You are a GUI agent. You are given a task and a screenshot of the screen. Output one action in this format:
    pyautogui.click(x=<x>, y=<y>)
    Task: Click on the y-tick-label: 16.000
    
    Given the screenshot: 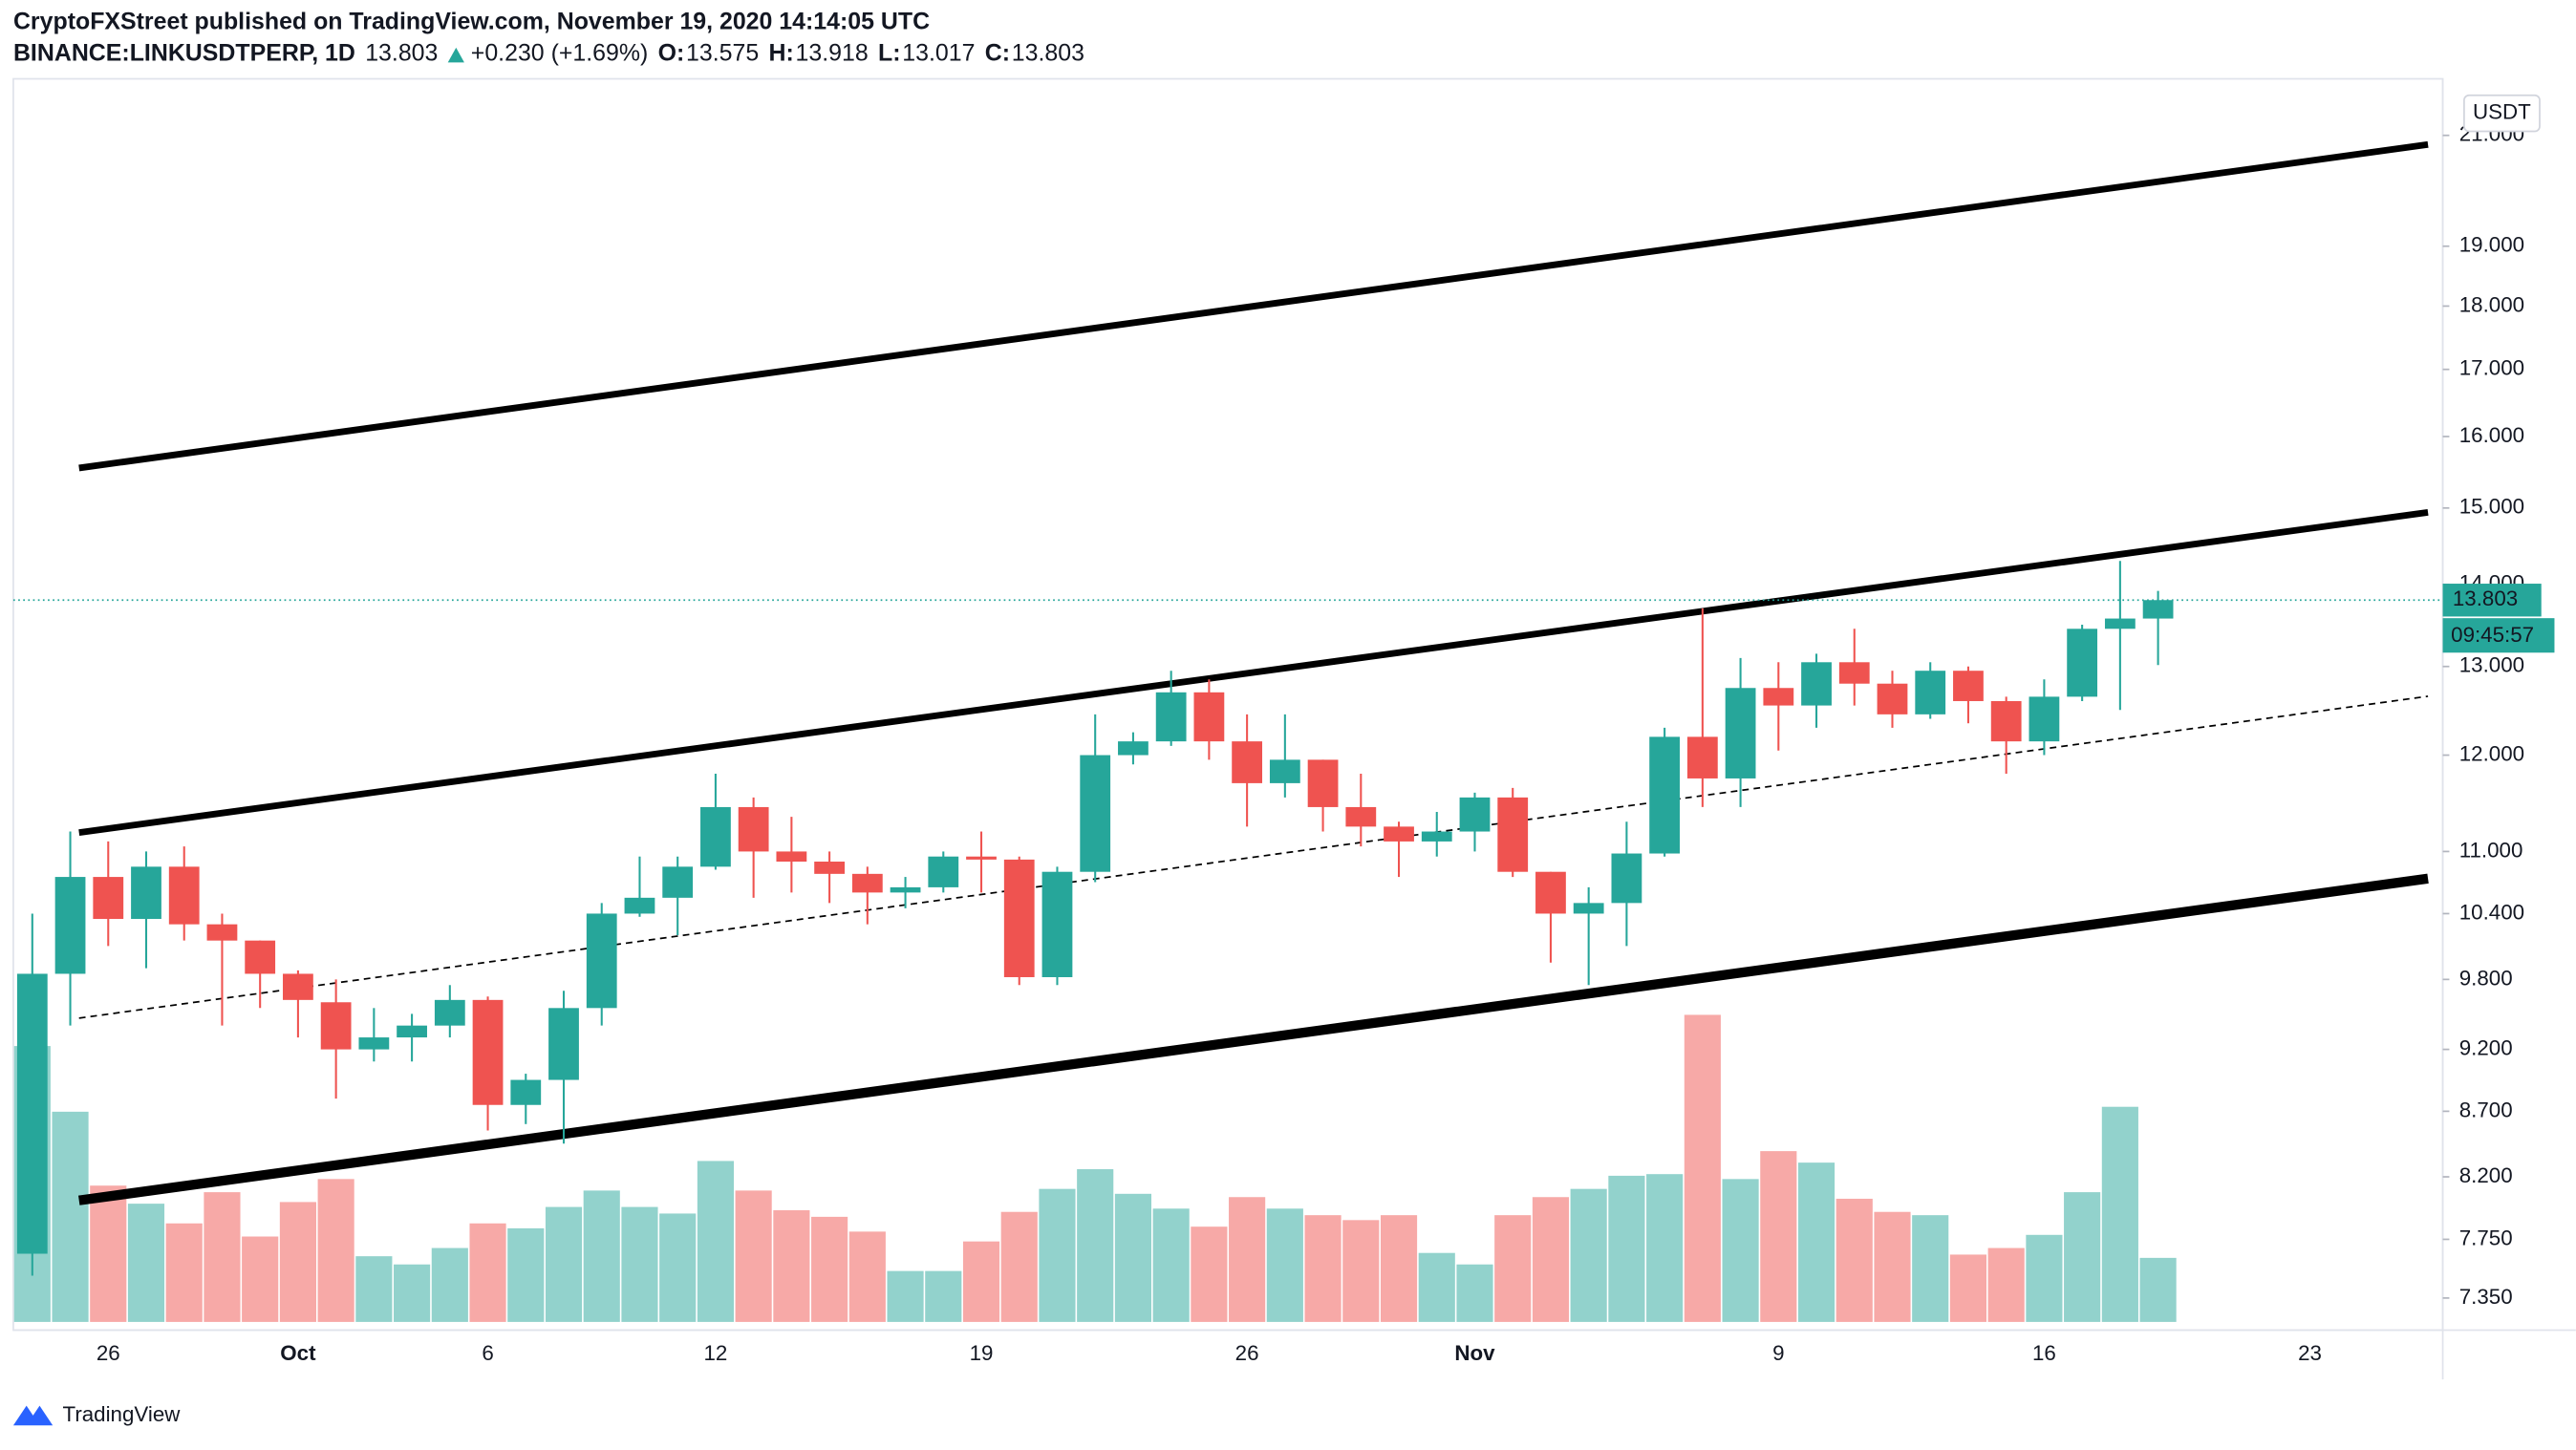 What is the action you would take?
    pyautogui.click(x=2491, y=435)
    